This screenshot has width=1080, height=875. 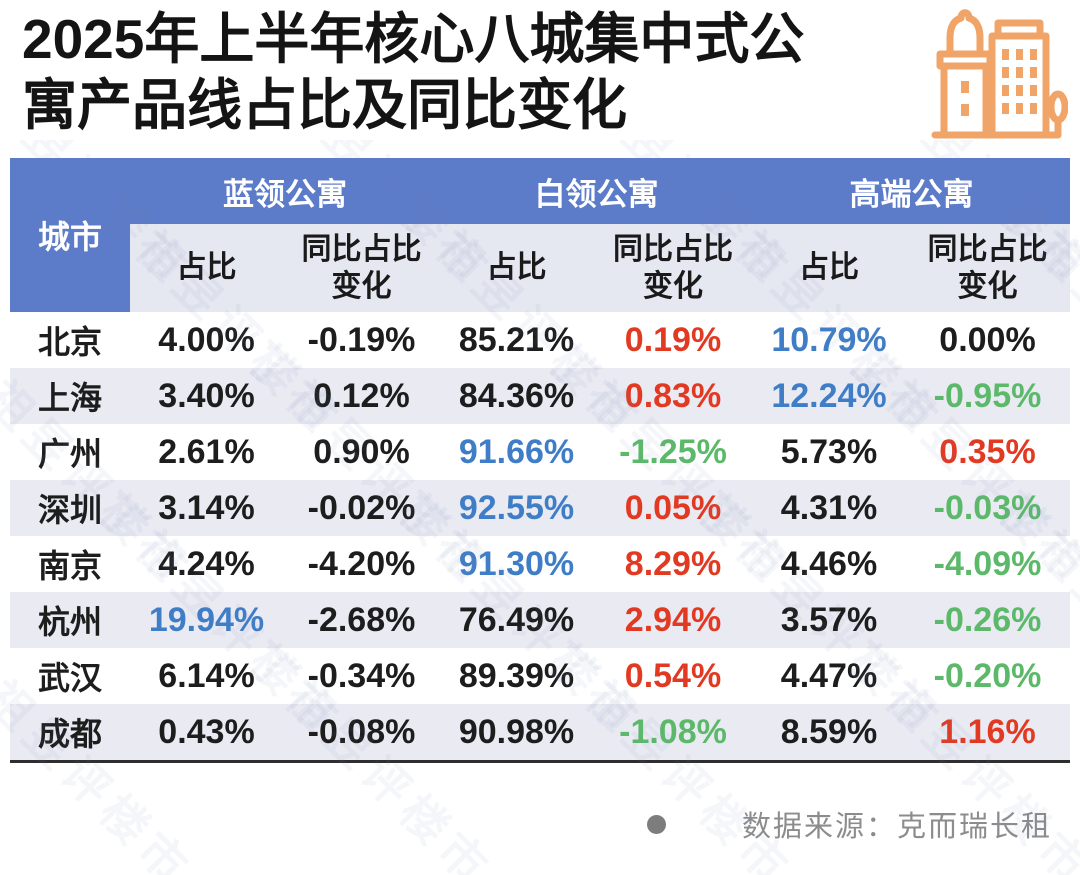 What do you see at coordinates (516, 619) in the screenshot?
I see `value-cell: 76.49%` at bounding box center [516, 619].